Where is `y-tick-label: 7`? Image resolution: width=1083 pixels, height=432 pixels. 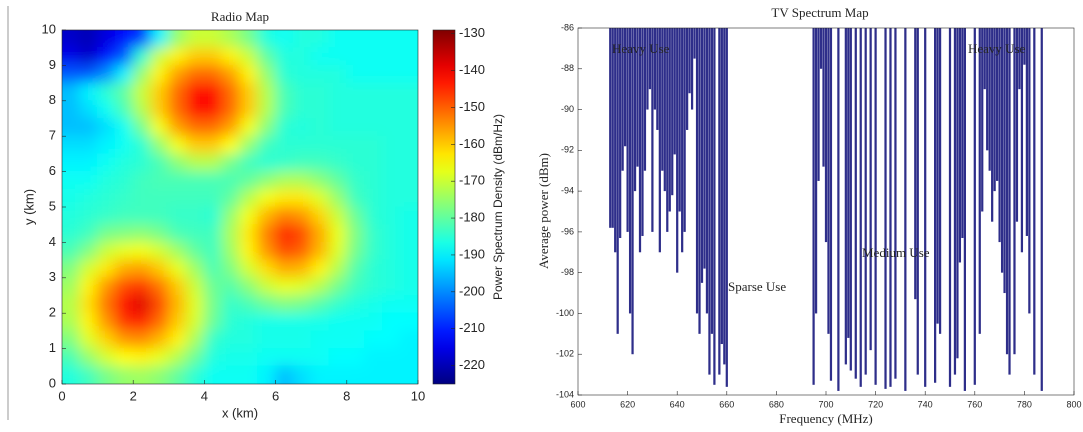
y-tick-label: 7 is located at coordinates (52, 135).